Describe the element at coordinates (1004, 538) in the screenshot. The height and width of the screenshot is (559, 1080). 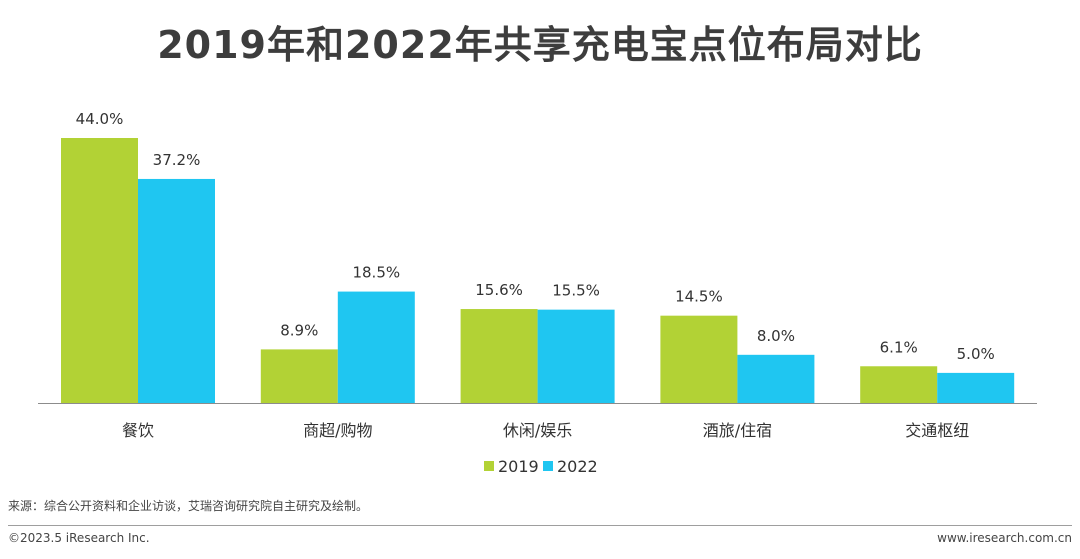
I see `website-text: www.iresearch.com.cn` at that location.